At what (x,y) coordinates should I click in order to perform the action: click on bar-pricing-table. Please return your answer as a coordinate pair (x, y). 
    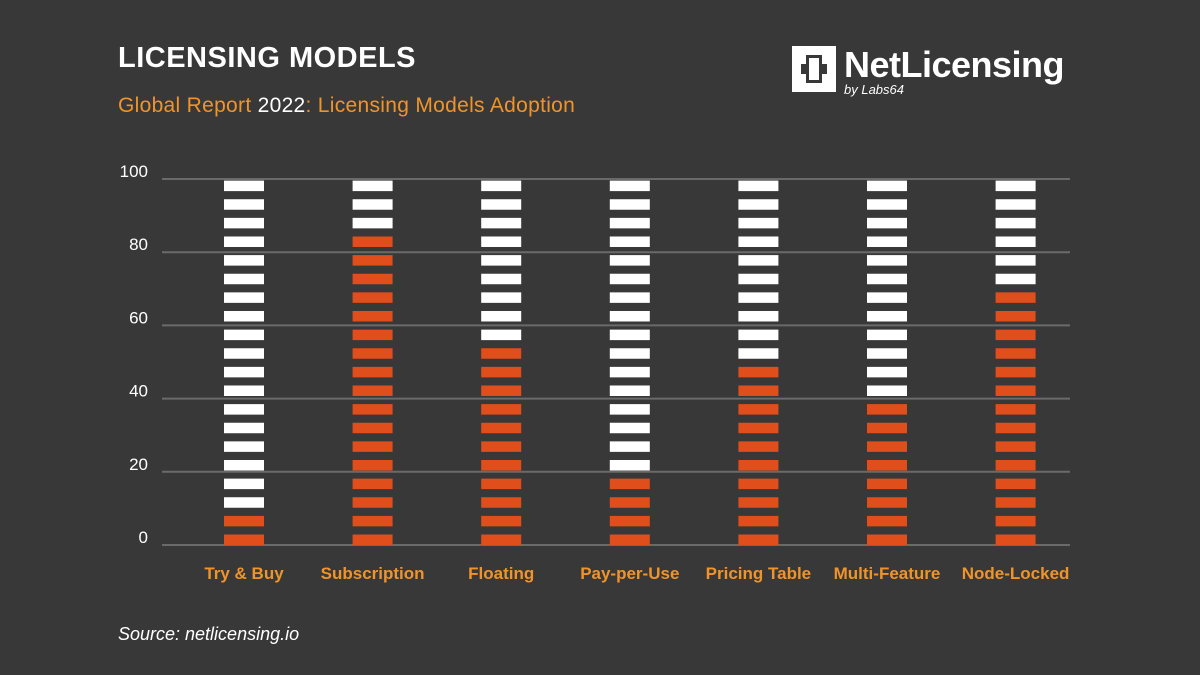
    Looking at the image, I should click on (758, 362).